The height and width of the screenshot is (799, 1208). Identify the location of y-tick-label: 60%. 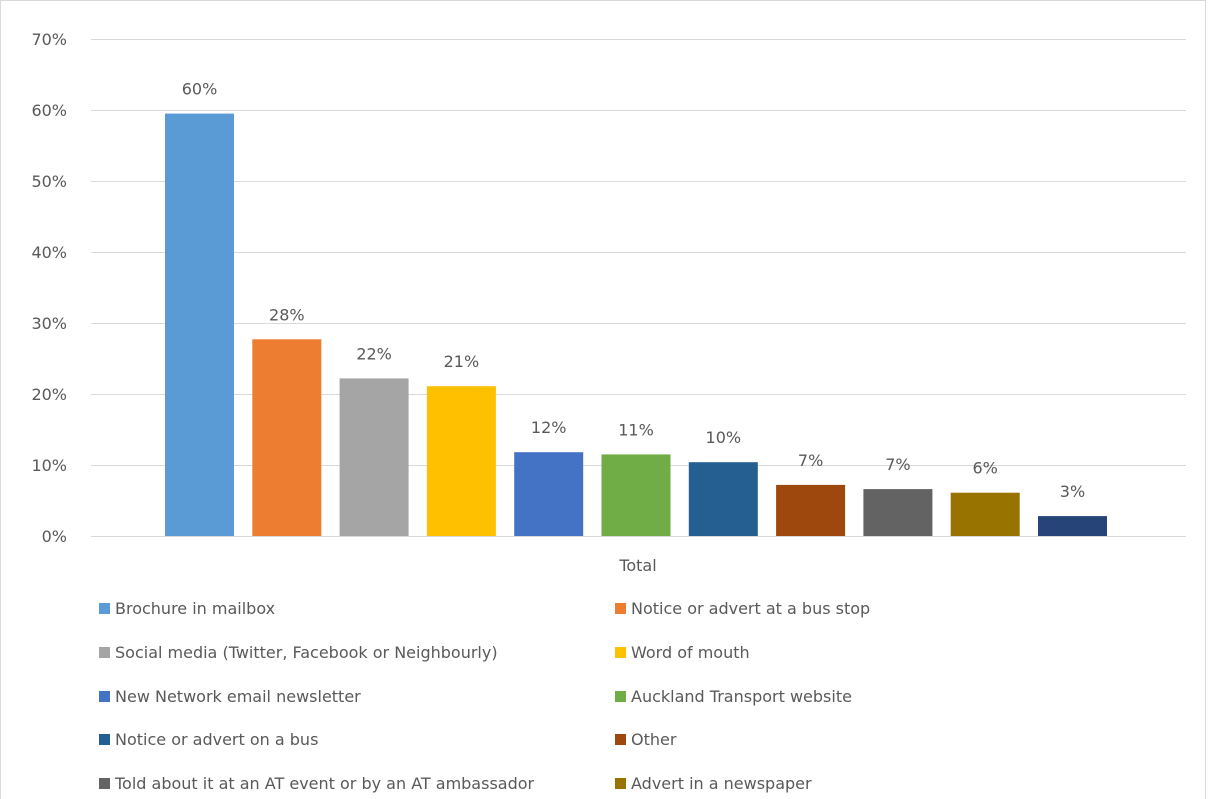
(49, 110).